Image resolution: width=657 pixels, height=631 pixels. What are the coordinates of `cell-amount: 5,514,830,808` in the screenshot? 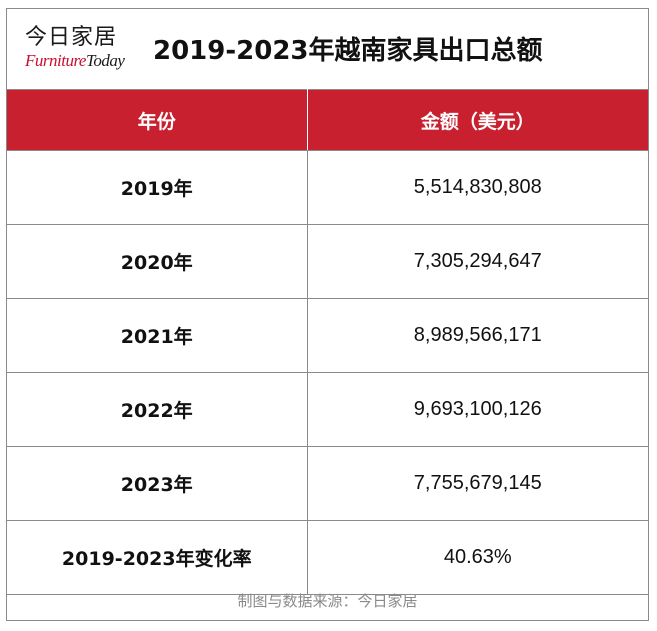 It's located at (477, 187).